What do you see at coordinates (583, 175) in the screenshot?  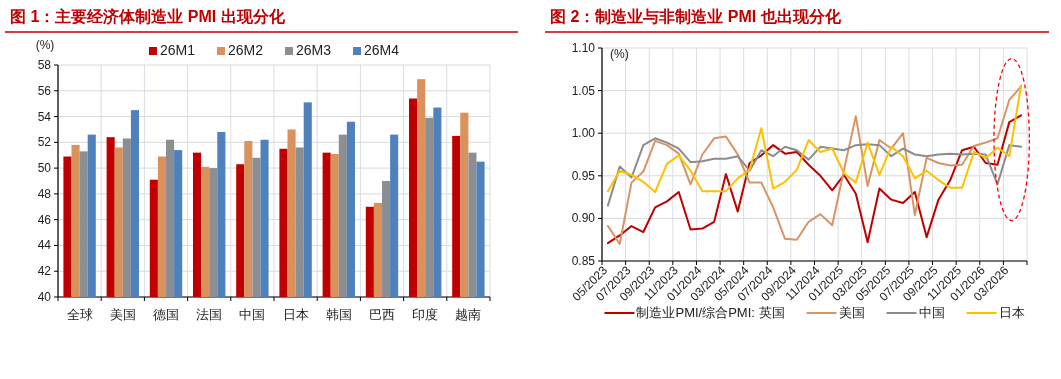 I see `y-tick-label: 0.95` at bounding box center [583, 175].